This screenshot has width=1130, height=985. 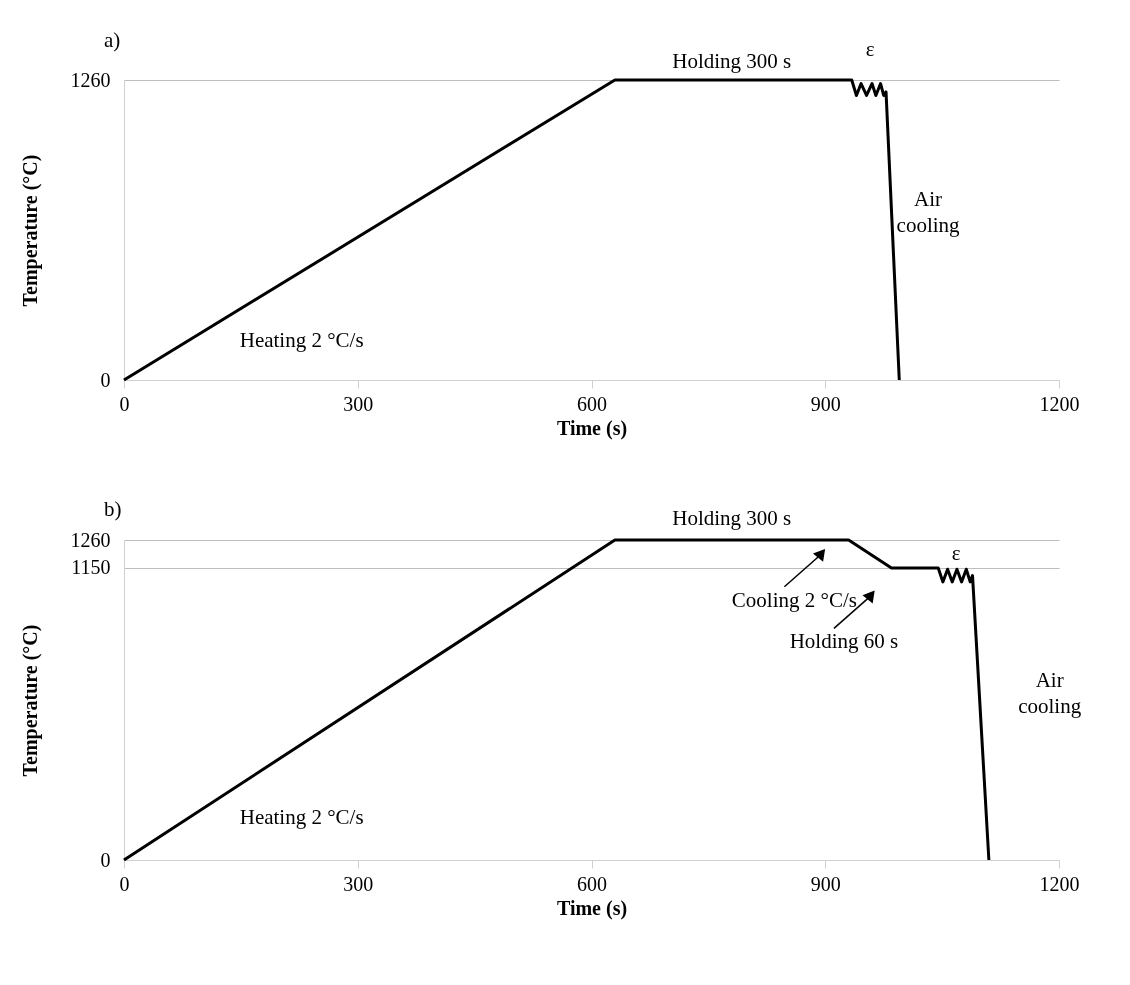 What do you see at coordinates (91, 567) in the screenshot?
I see `y-tick-label: 1150` at bounding box center [91, 567].